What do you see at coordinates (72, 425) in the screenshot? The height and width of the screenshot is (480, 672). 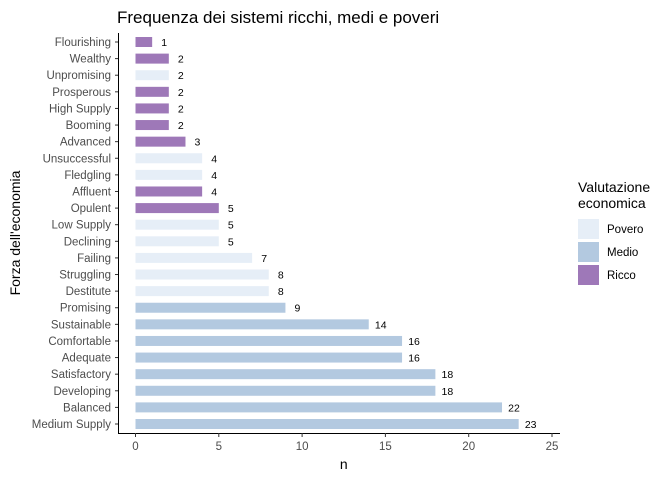 I see `y-tick-label: Medium Supply` at bounding box center [72, 425].